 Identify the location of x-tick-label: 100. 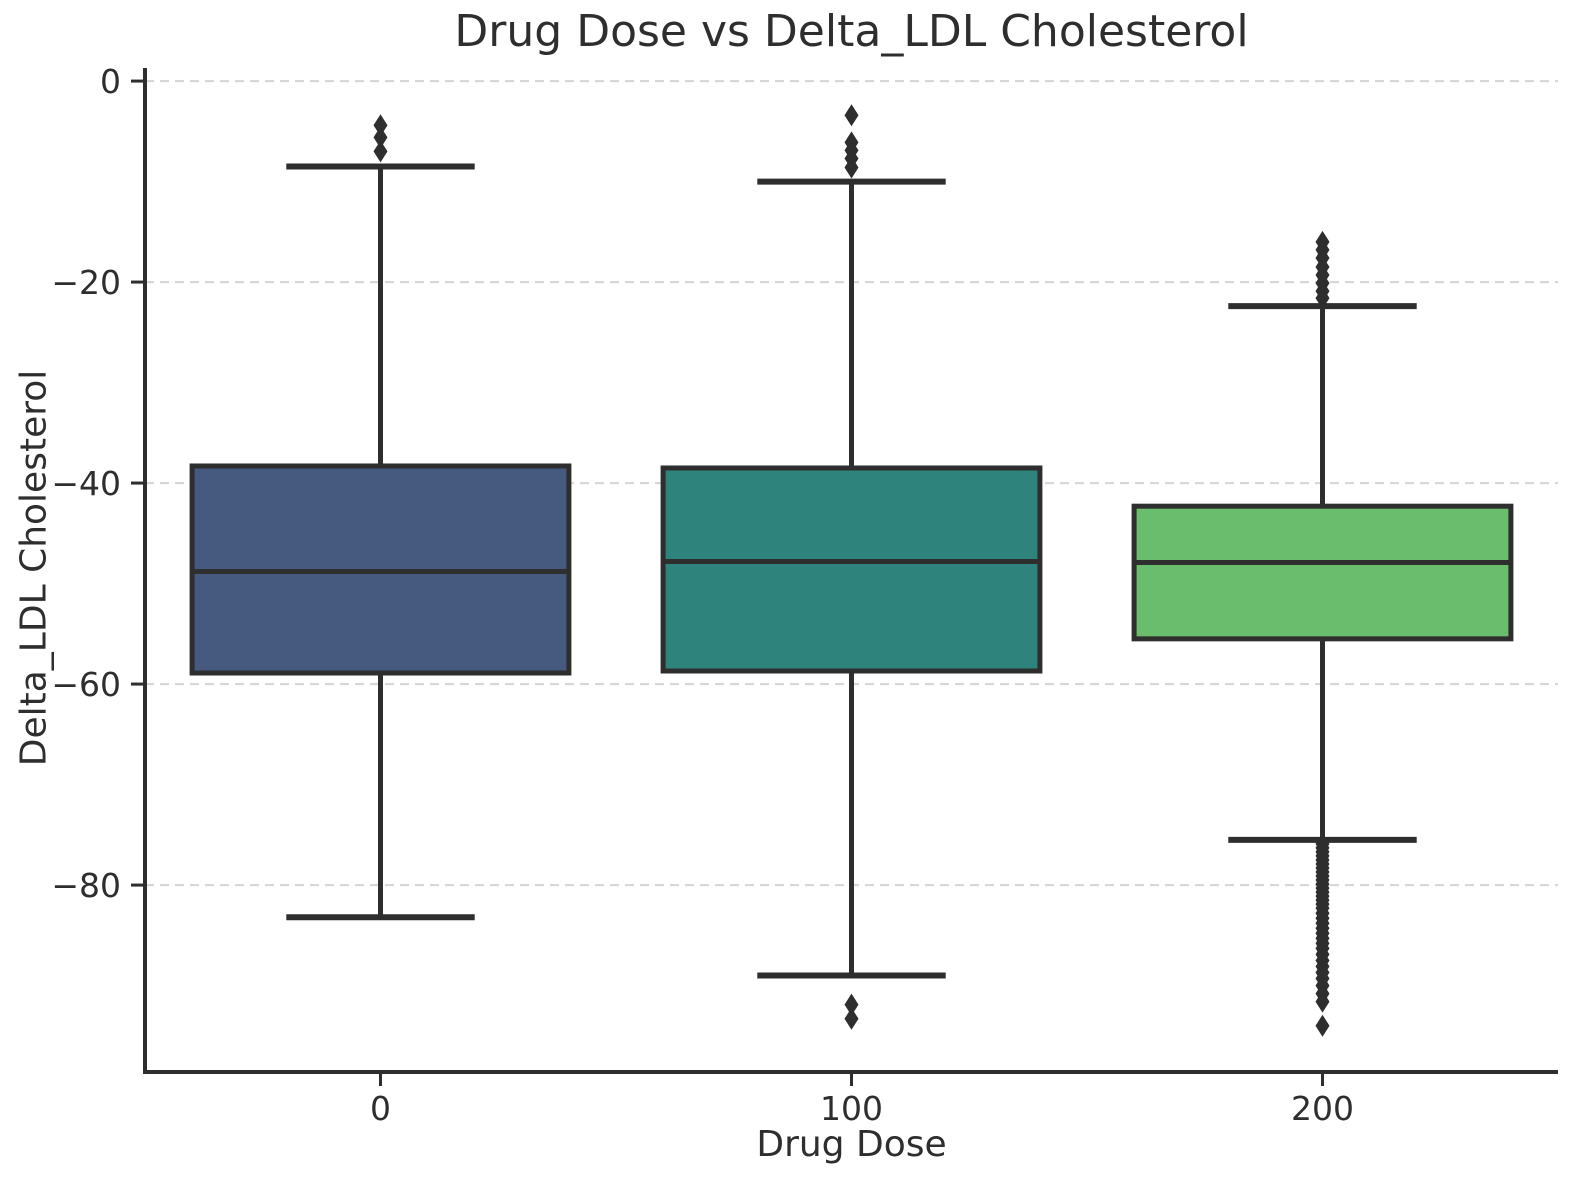
(851, 1108).